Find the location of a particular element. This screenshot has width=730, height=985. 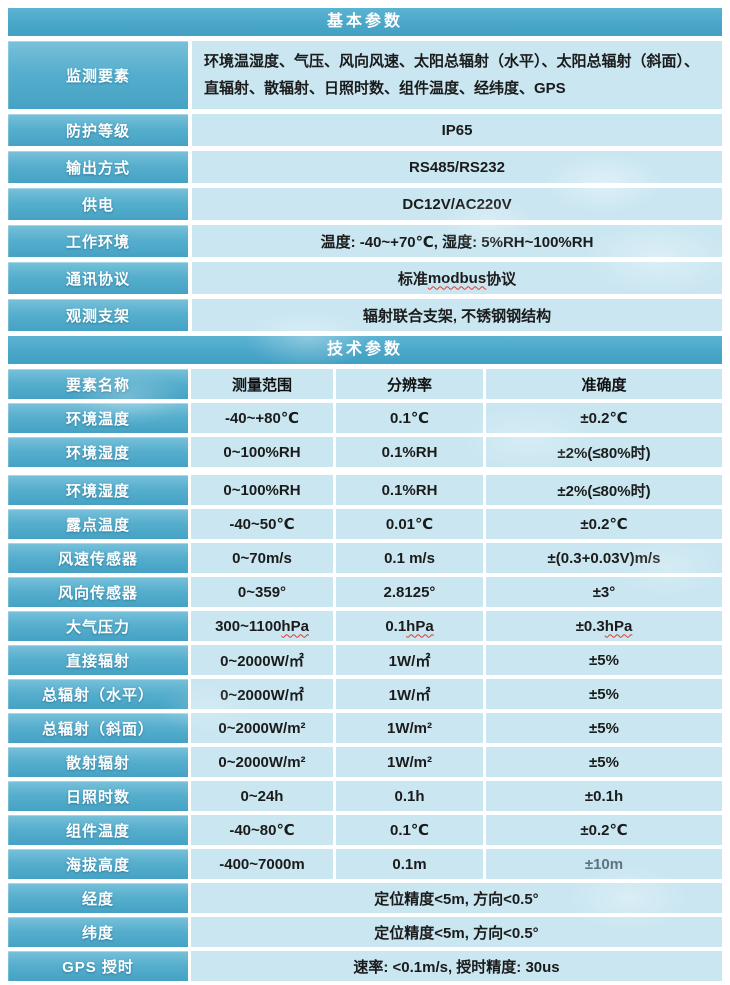

tech-row: 总辐射（斜面） 0~2000W/m² 1W/m² ±5% is located at coordinates (365, 728).